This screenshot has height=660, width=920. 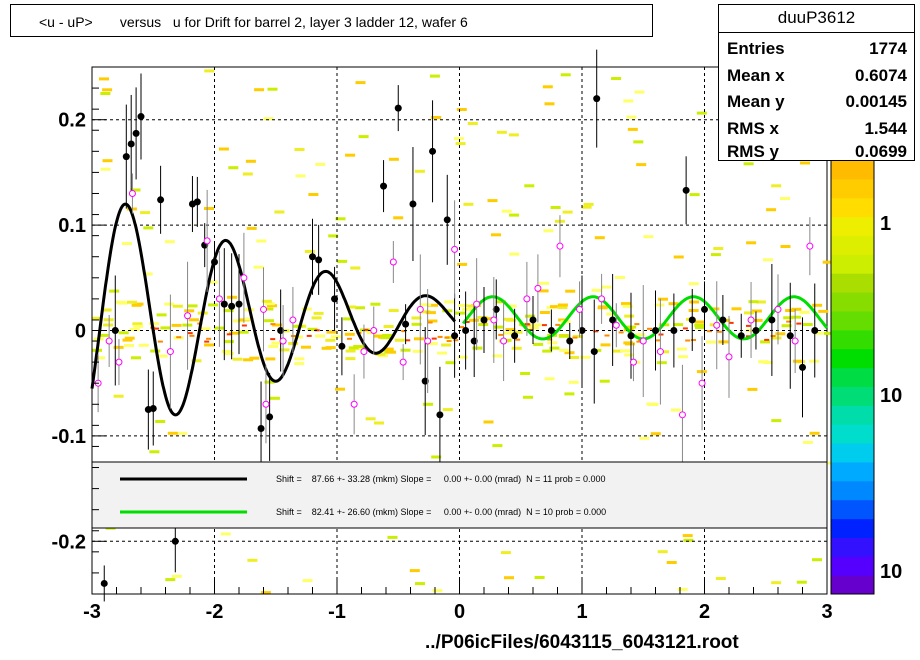 What do you see at coordinates (273, 309) in the screenshot?
I see `fit-curve-black` at bounding box center [273, 309].